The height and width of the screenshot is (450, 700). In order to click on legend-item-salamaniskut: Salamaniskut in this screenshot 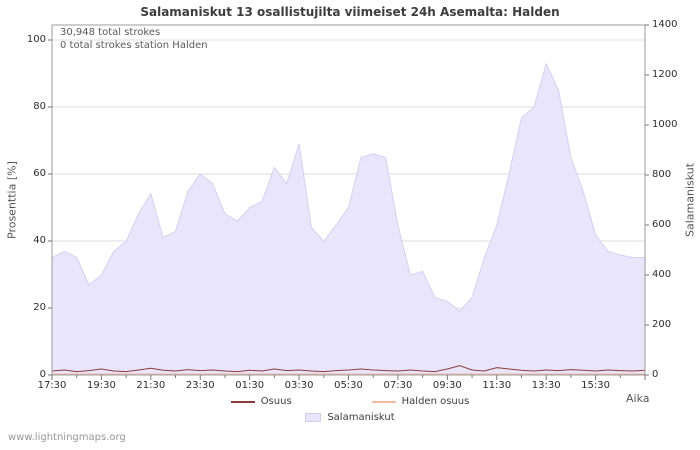, I will do `click(350, 417)`.